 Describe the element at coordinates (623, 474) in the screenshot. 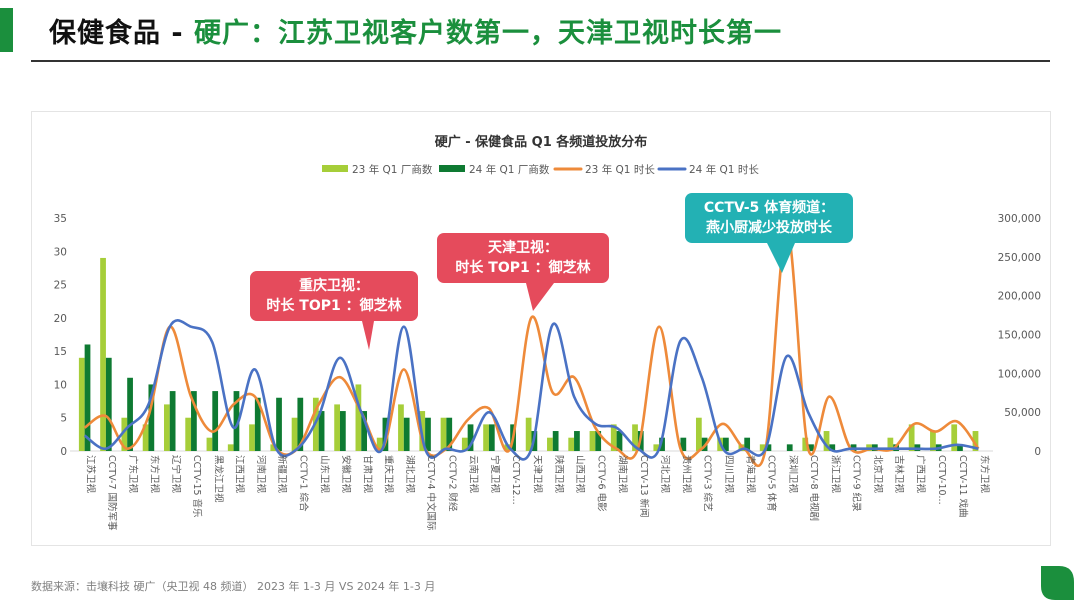

I see `x-category-label: 湖南卫视` at that location.